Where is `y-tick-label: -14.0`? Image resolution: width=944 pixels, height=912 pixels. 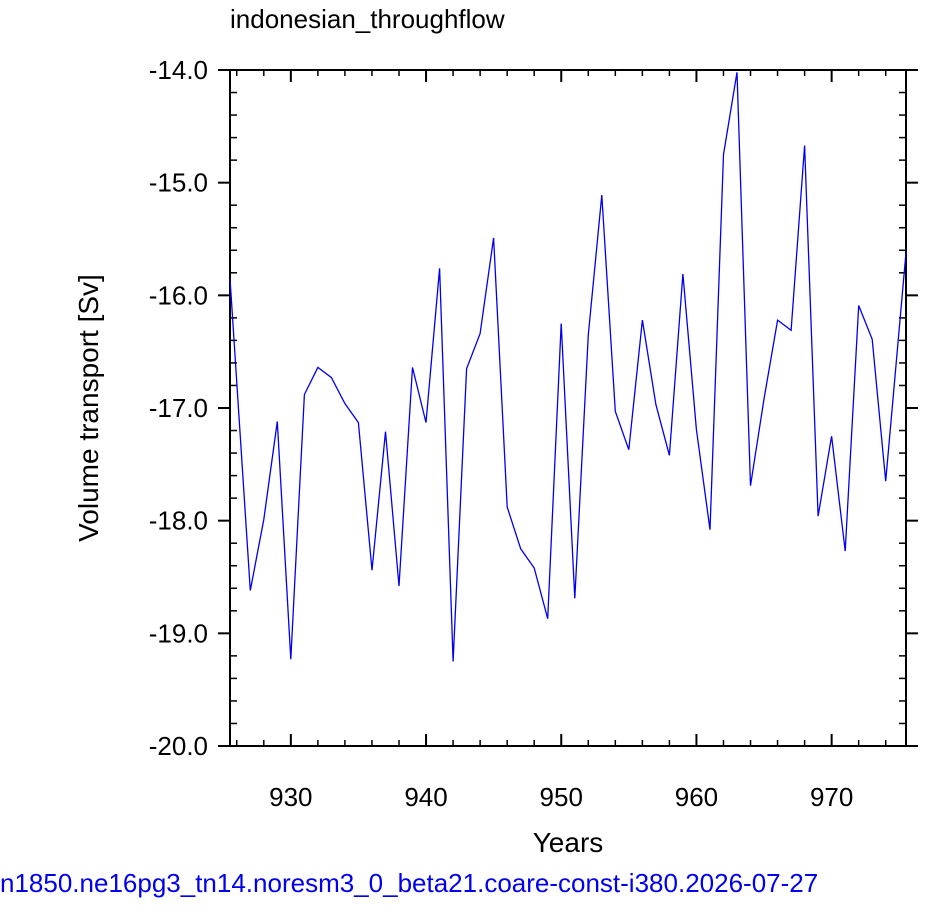 y-tick-label: -14.0 is located at coordinates (178, 70).